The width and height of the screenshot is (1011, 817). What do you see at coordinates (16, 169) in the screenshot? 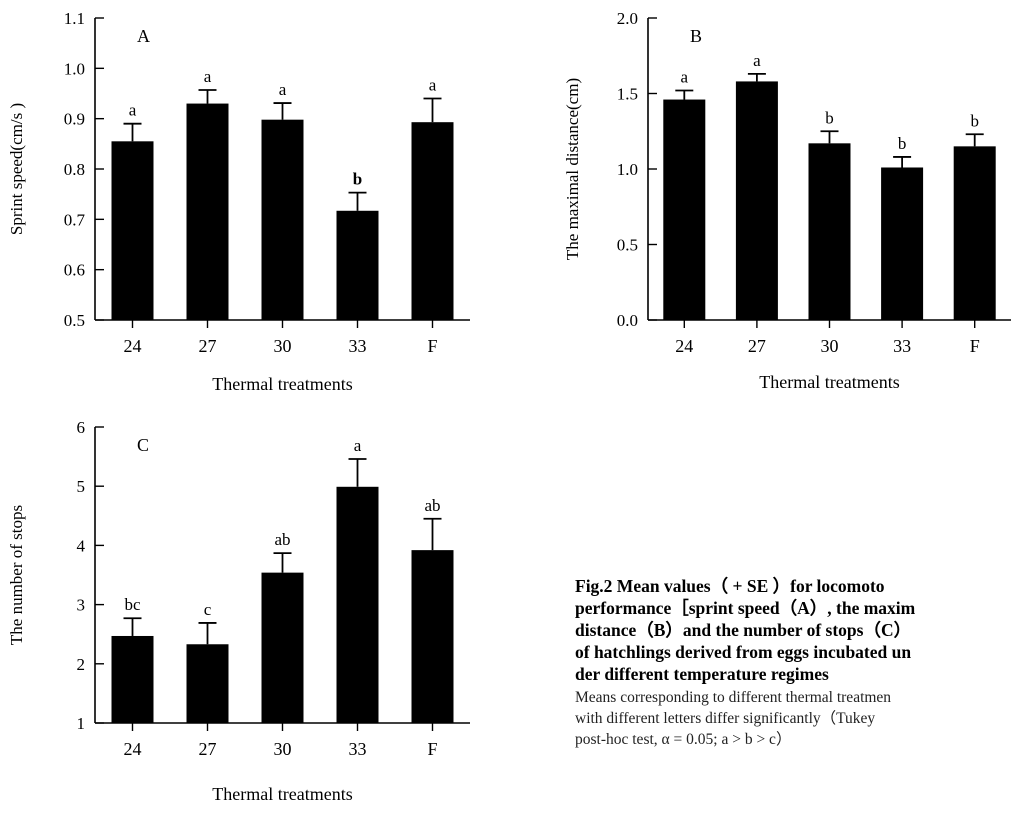
I see `y-axis-title: Sprint speed(cm/s )` at bounding box center [16, 169].